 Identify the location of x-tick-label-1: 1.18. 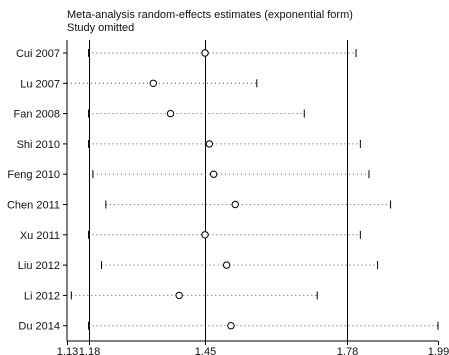
(89, 350).